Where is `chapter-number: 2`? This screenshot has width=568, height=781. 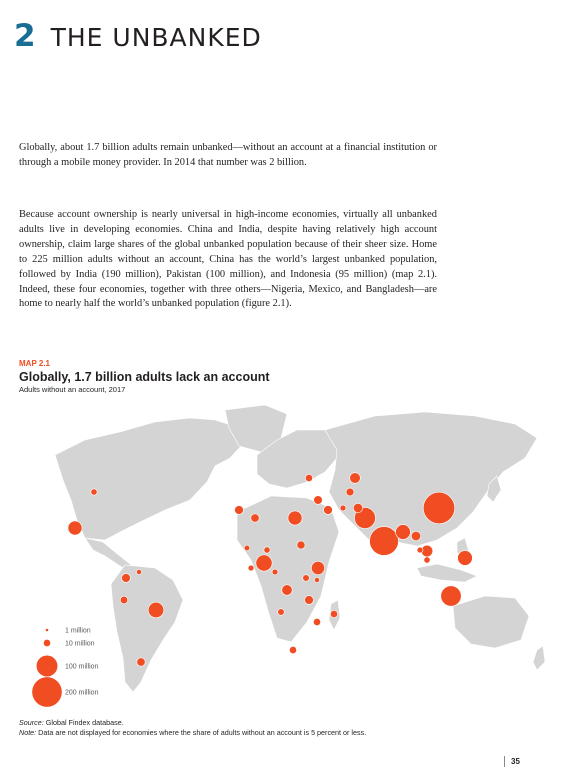 chapter-number: 2 is located at coordinates (25, 36).